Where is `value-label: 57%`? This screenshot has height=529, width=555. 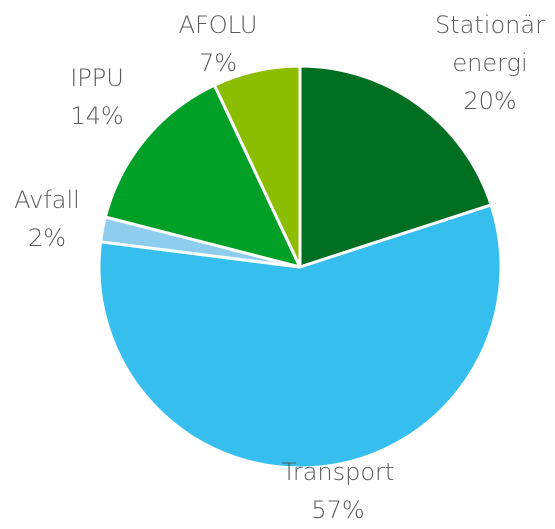 value-label: 57% is located at coordinates (338, 510).